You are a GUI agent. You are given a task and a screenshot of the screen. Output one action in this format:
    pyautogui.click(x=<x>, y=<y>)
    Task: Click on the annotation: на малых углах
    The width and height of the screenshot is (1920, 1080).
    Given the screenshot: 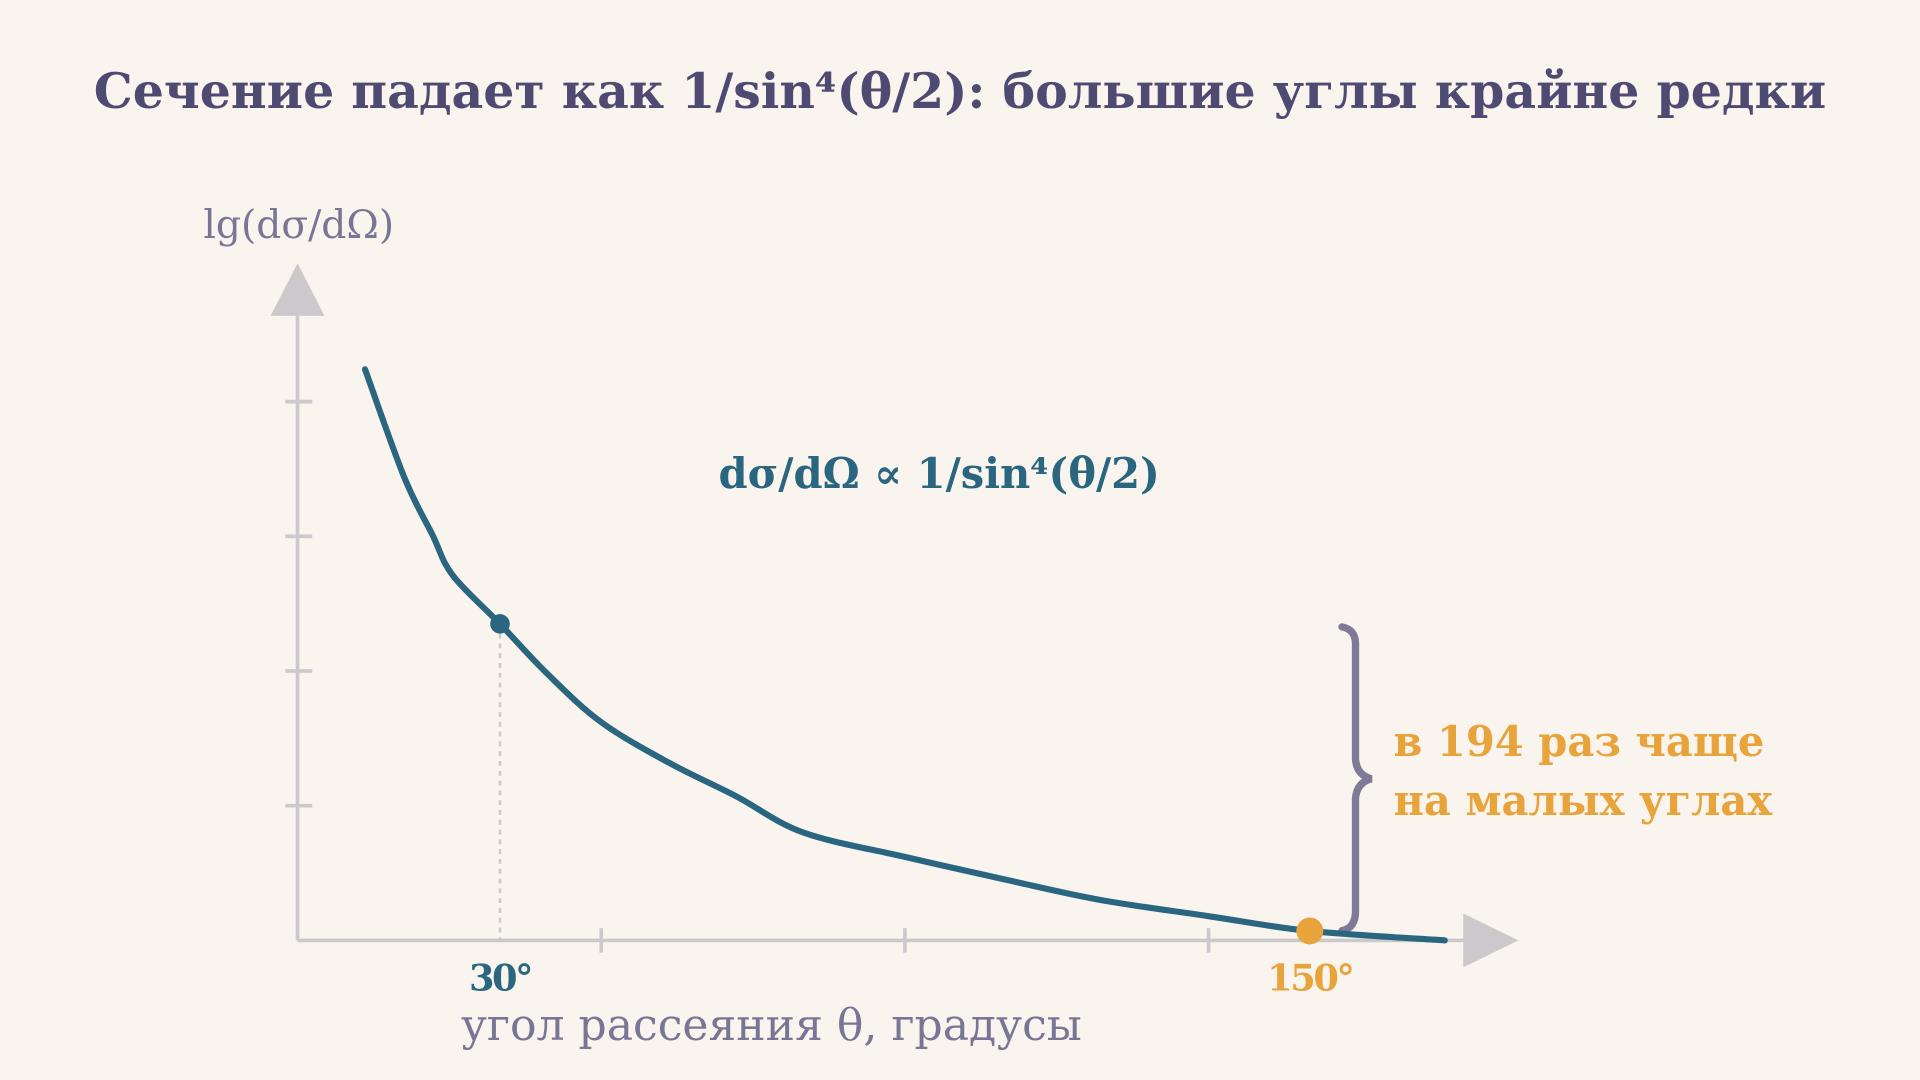 What is the action you would take?
    pyautogui.click(x=1583, y=800)
    